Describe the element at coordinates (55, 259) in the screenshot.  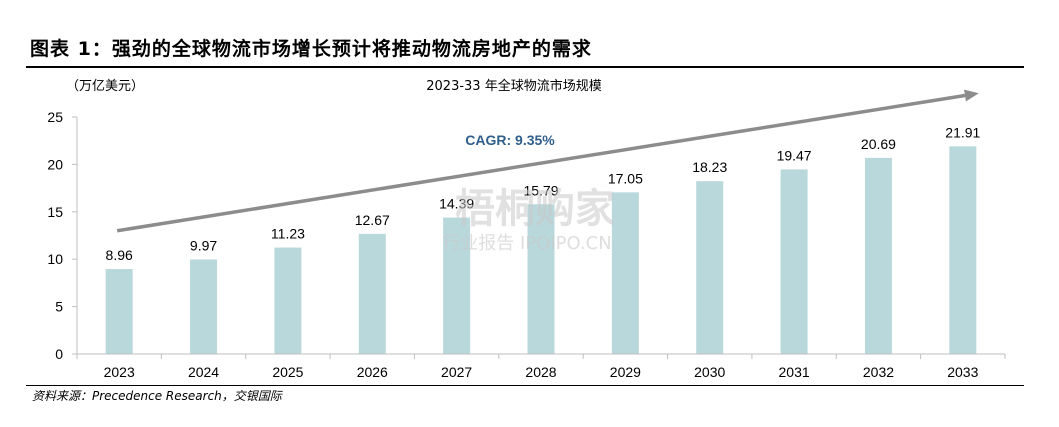
I see `y-tick-label: 10` at that location.